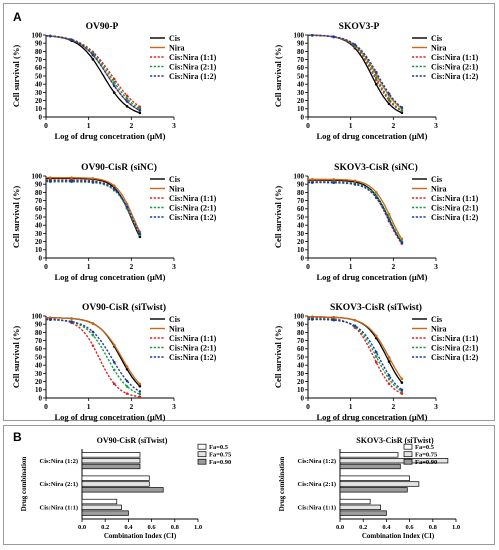 This screenshot has width=499, height=550. What do you see at coordinates (16, 357) in the screenshot?
I see `y-axis-label: Cell survival (%)` at bounding box center [16, 357].